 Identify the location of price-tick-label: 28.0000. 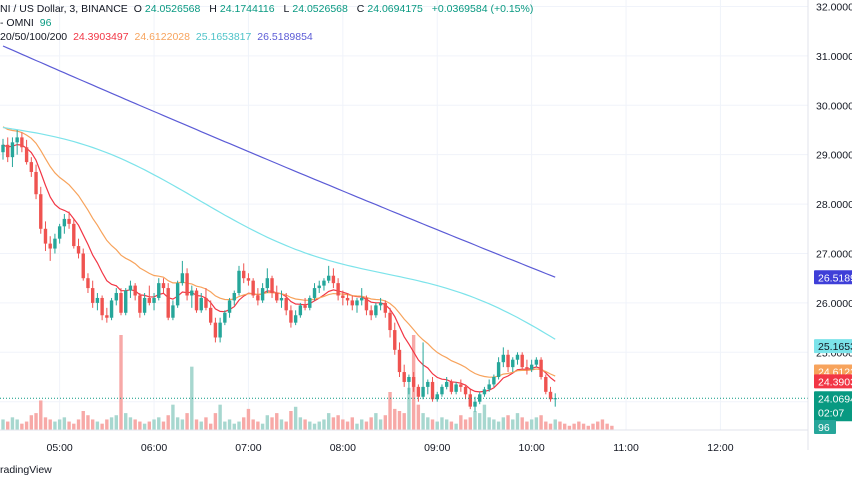
(834, 205).